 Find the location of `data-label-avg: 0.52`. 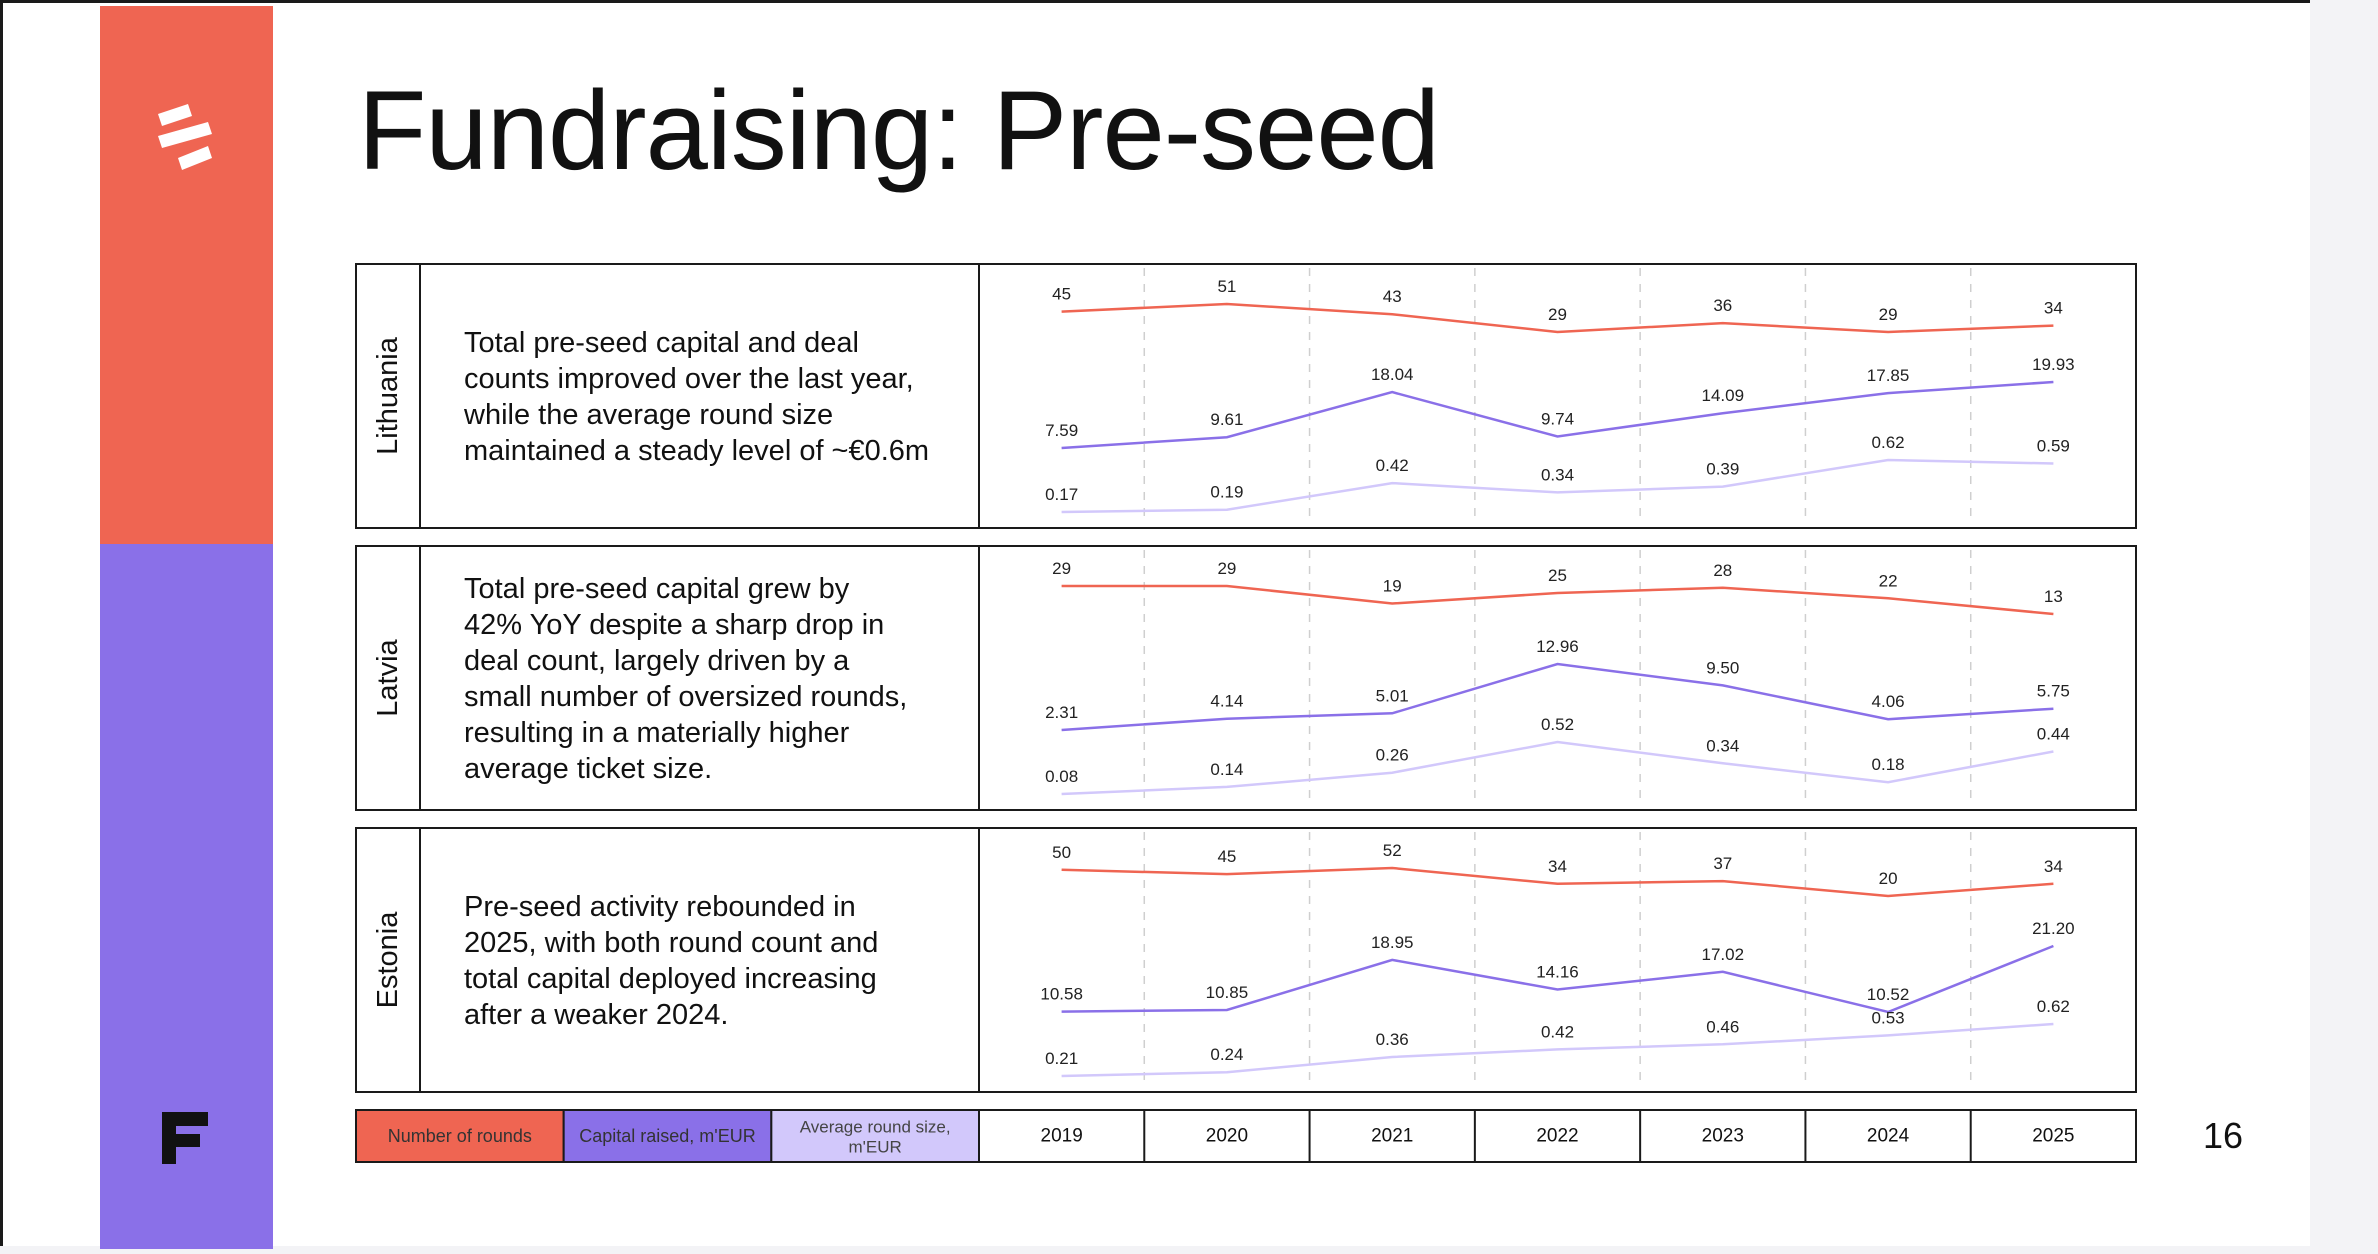

data-label-avg: 0.52 is located at coordinates (1557, 724).